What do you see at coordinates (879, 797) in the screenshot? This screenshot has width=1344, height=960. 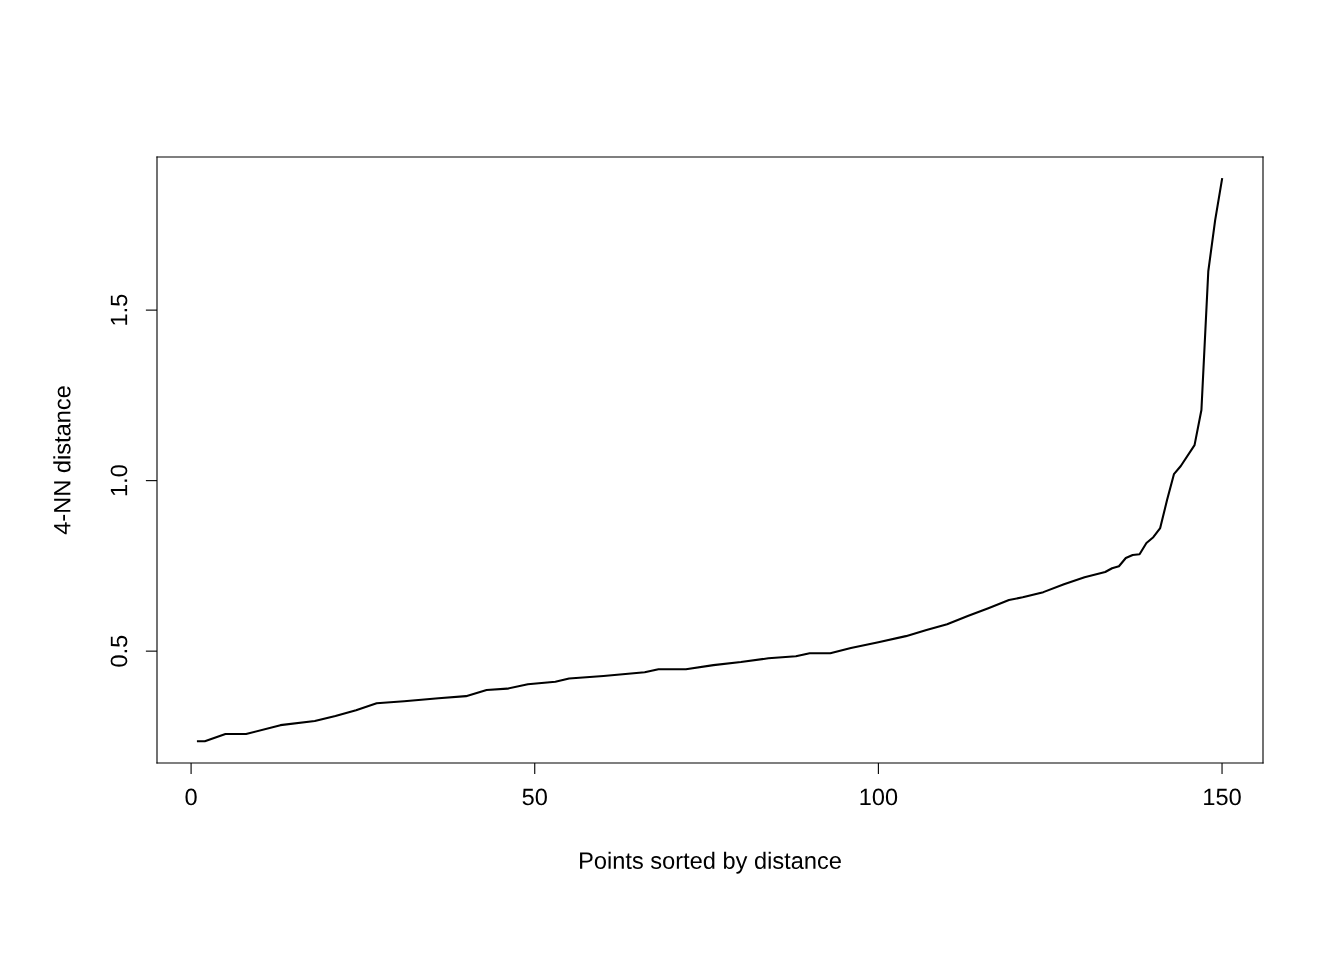 I see `x-tick-label: 100` at bounding box center [879, 797].